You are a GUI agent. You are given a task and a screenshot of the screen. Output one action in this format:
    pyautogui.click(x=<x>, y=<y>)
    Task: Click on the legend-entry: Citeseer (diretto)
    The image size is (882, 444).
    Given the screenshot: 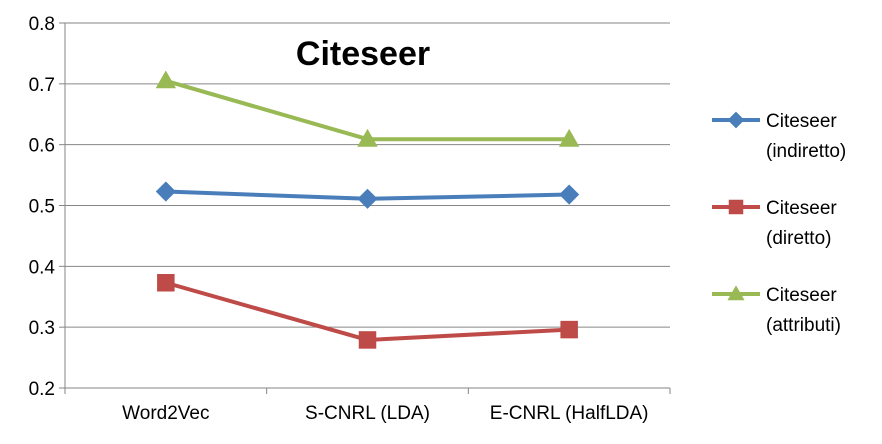 What is the action you would take?
    pyautogui.click(x=774, y=223)
    